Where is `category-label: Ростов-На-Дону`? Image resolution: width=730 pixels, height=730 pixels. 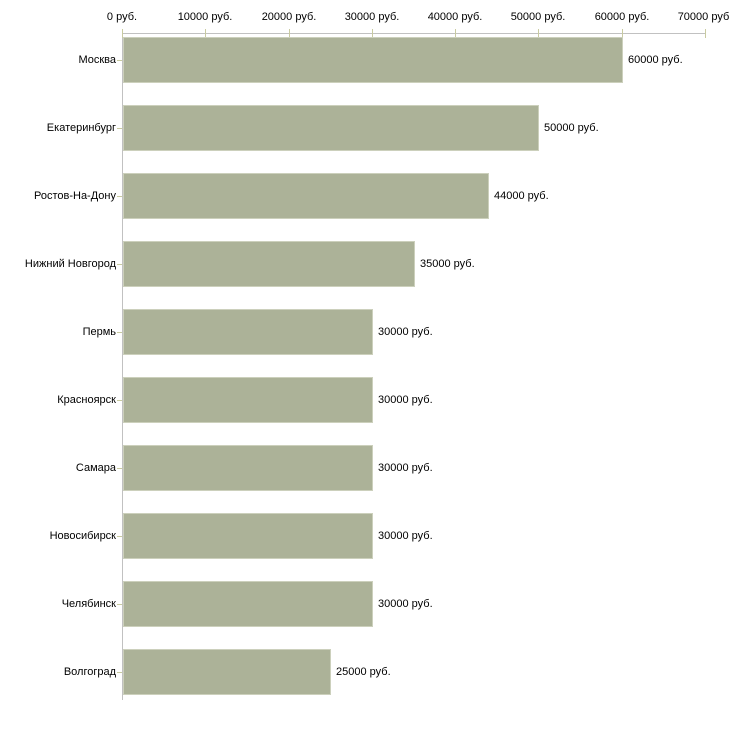 category-label: Ростов-На-Дону is located at coordinates (74, 196).